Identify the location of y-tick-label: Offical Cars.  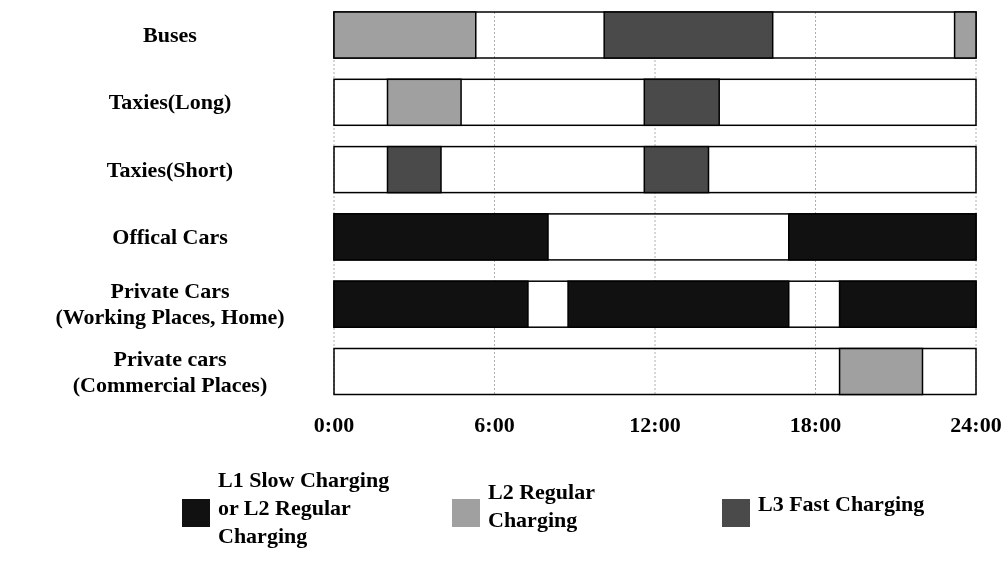
(170, 236).